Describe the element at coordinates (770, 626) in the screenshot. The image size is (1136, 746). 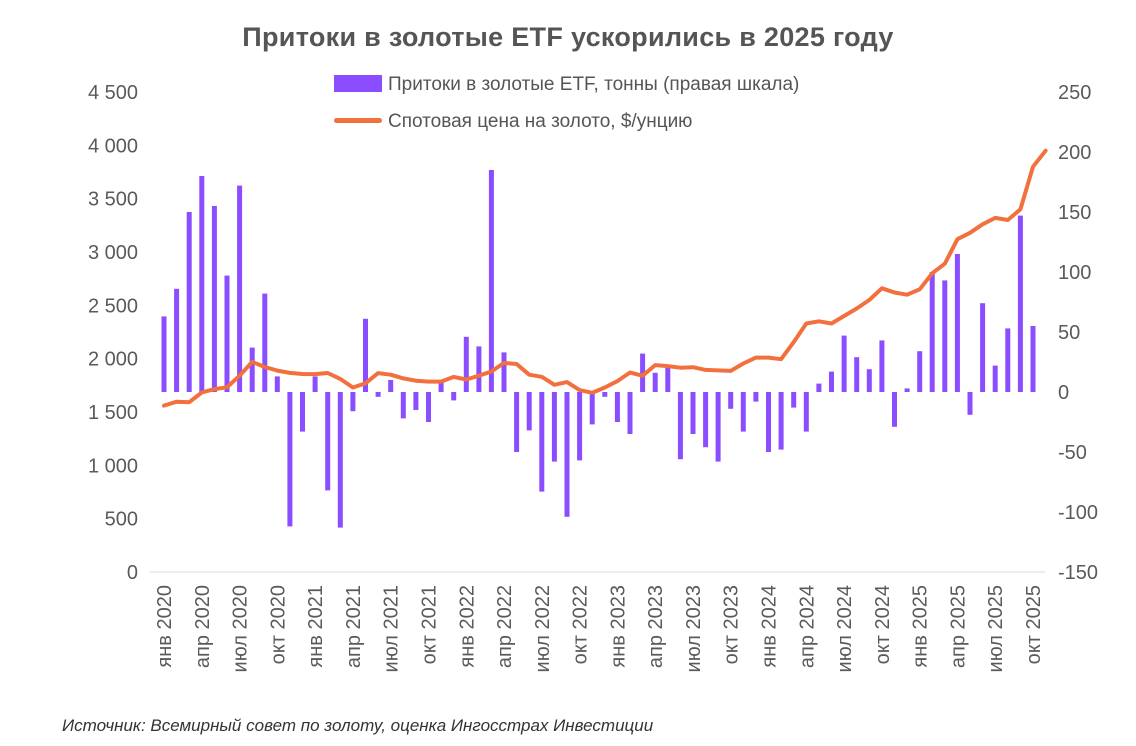
I see `x-tick-label: янв 2024` at that location.